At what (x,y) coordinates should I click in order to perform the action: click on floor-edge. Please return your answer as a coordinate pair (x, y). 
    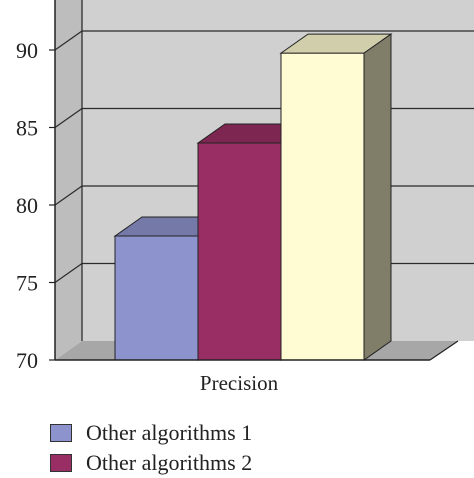
    Looking at the image, I should click on (444, 350).